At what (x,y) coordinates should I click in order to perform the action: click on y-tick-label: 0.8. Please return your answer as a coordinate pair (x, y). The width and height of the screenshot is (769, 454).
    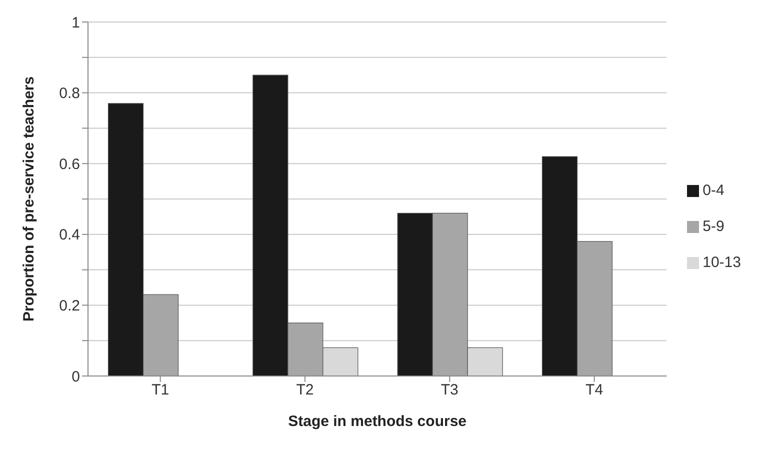
    Looking at the image, I should click on (69, 93).